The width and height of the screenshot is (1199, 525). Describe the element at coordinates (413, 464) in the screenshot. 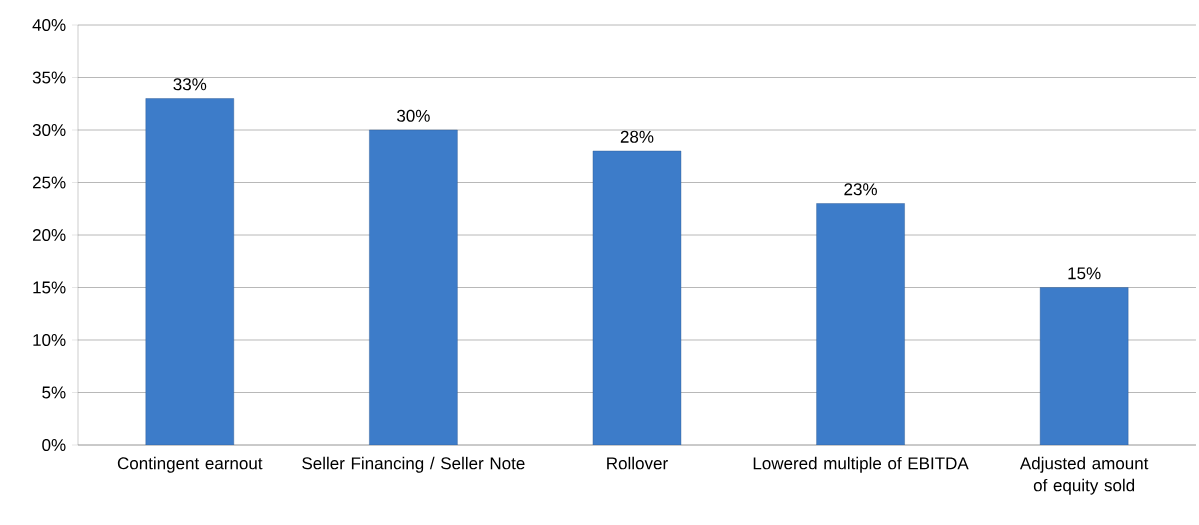

I see `x-tick-label: Seller Financing / Seller Note` at that location.